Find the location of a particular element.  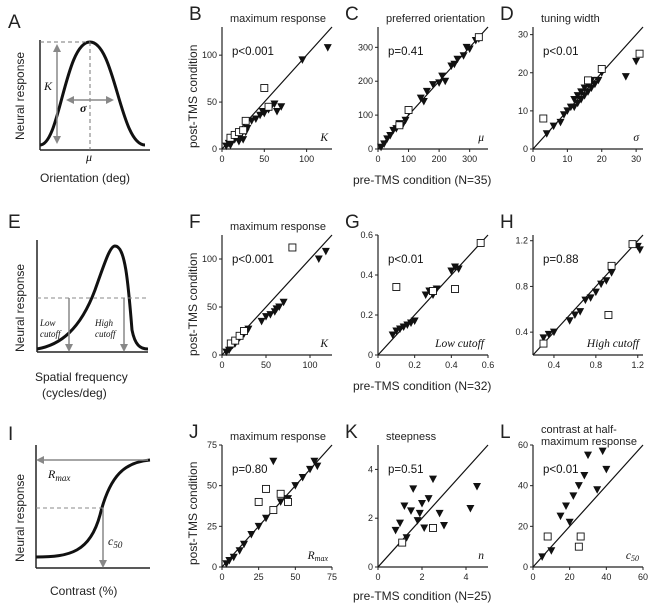

panel-letter: J is located at coordinates (194, 432).